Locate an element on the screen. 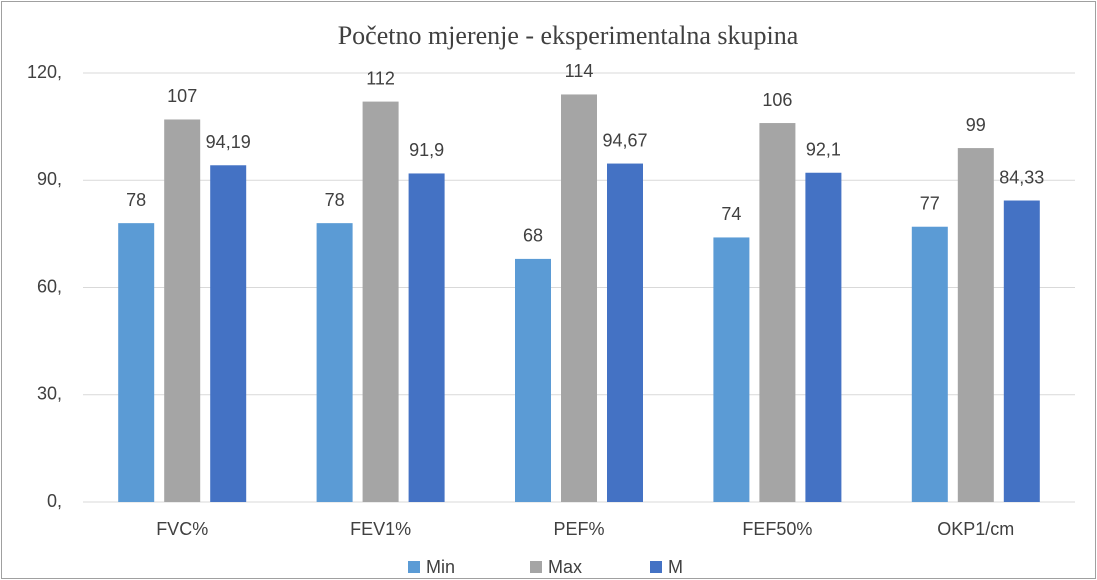  value-label: 91,9 is located at coordinates (426, 150).